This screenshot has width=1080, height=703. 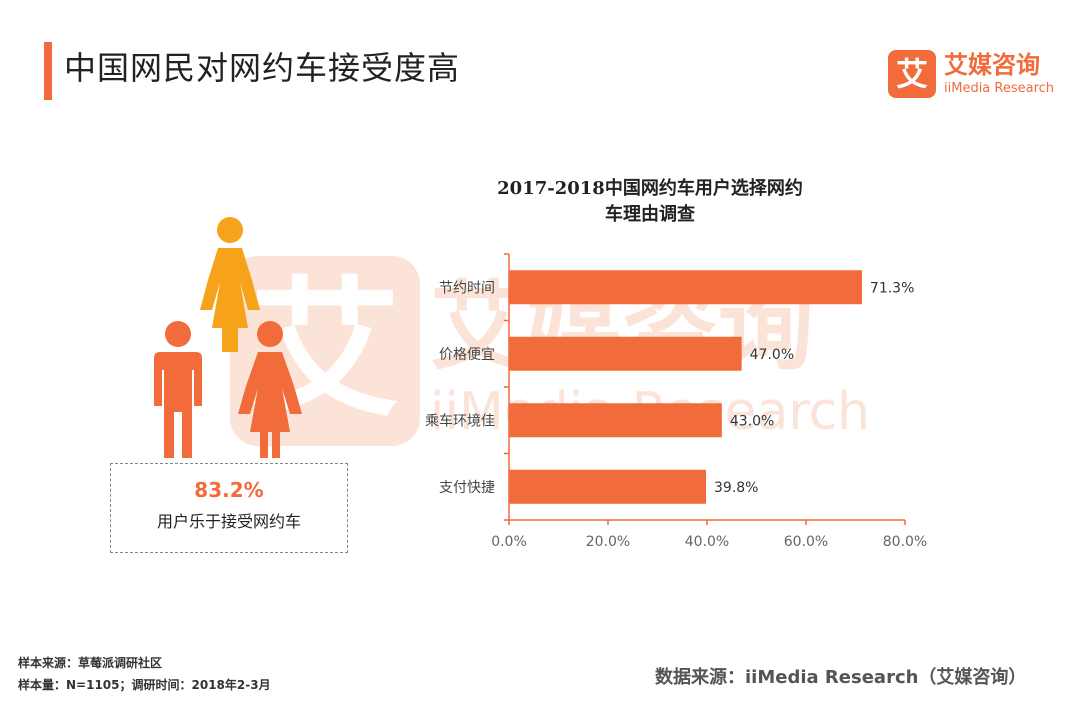 What do you see at coordinates (228, 521) in the screenshot?
I see `acceptance-rate-label: 用户乐于接受网约车` at bounding box center [228, 521].